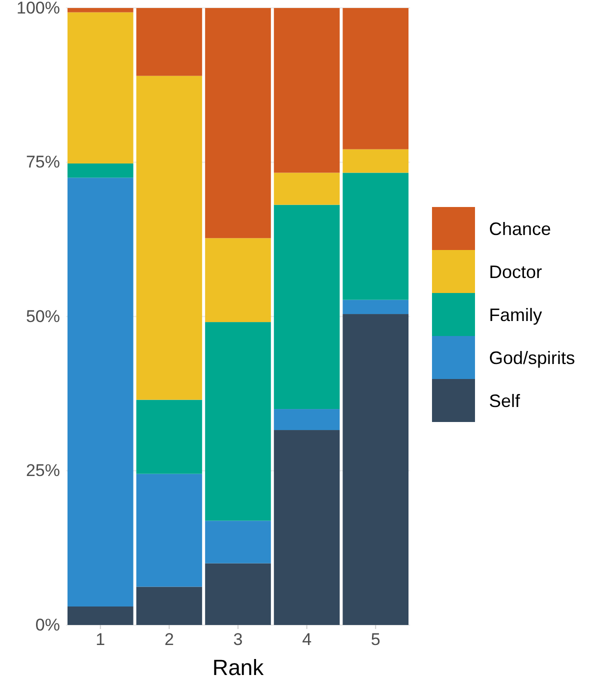  What do you see at coordinates (238, 640) in the screenshot?
I see `x-tick-label: 3` at bounding box center [238, 640].